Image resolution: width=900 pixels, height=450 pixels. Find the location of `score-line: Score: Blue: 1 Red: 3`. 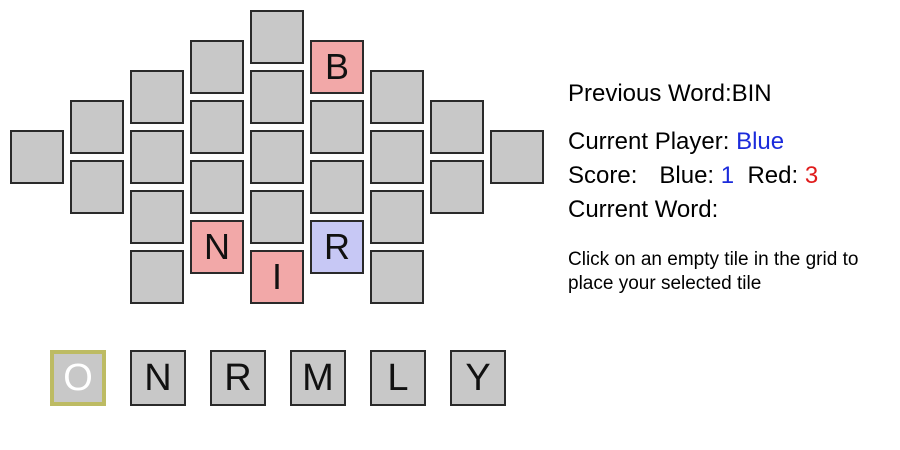

score-line: Score: Blue: 1 Red: 3 is located at coordinates (728, 176).